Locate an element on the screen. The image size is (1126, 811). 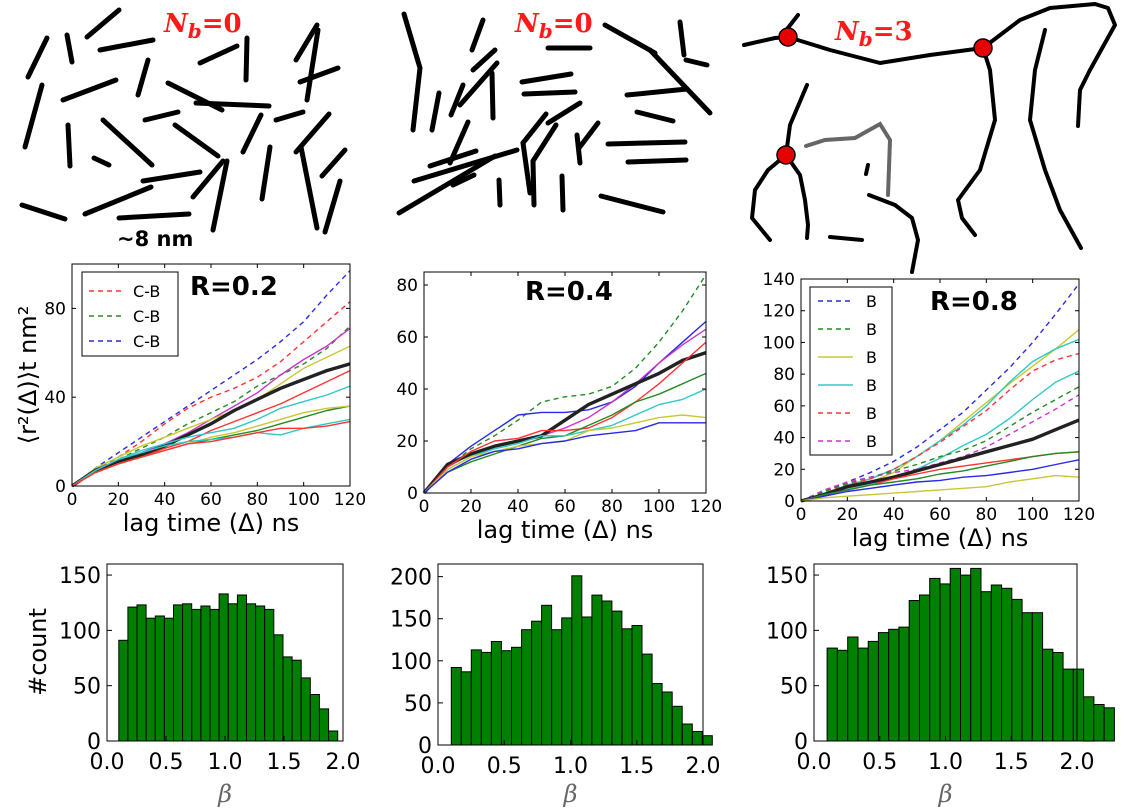
beta-histogram-1: 0.0 0.5 1.0 1.5 2.0 0 50 100 150 β #count is located at coordinates (192, 685).